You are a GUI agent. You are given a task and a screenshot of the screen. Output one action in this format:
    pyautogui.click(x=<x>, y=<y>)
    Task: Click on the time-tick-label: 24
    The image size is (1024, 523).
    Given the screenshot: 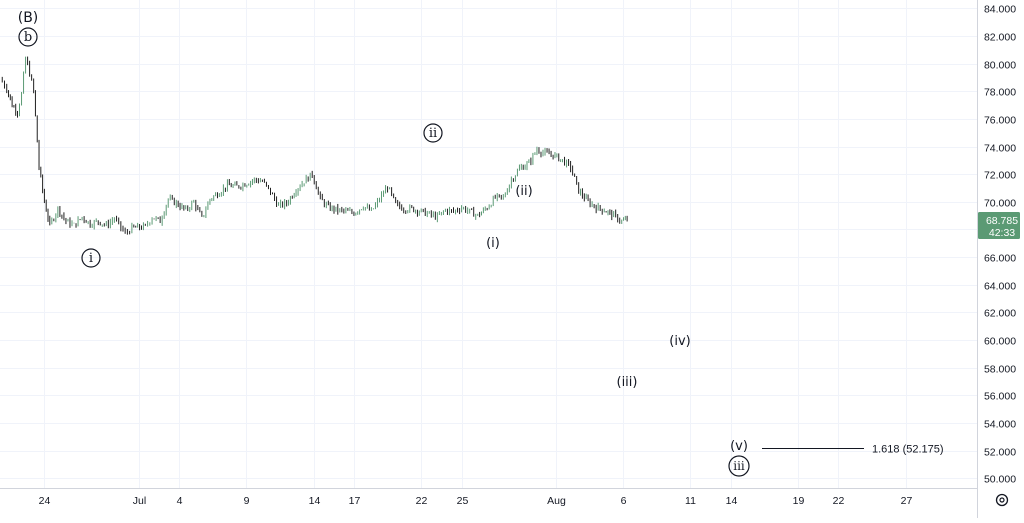 What is the action you would take?
    pyautogui.click(x=45, y=501)
    